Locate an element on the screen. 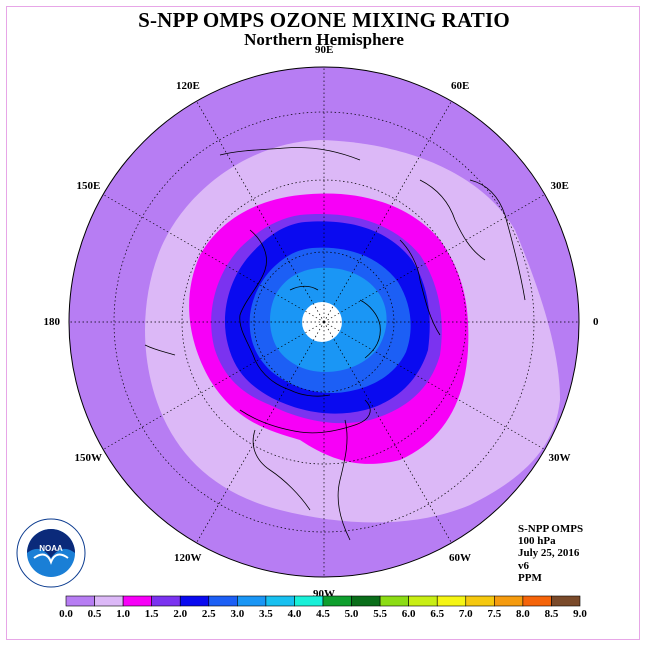 The width and height of the screenshot is (648, 648). info-units: PPM is located at coordinates (530, 577).